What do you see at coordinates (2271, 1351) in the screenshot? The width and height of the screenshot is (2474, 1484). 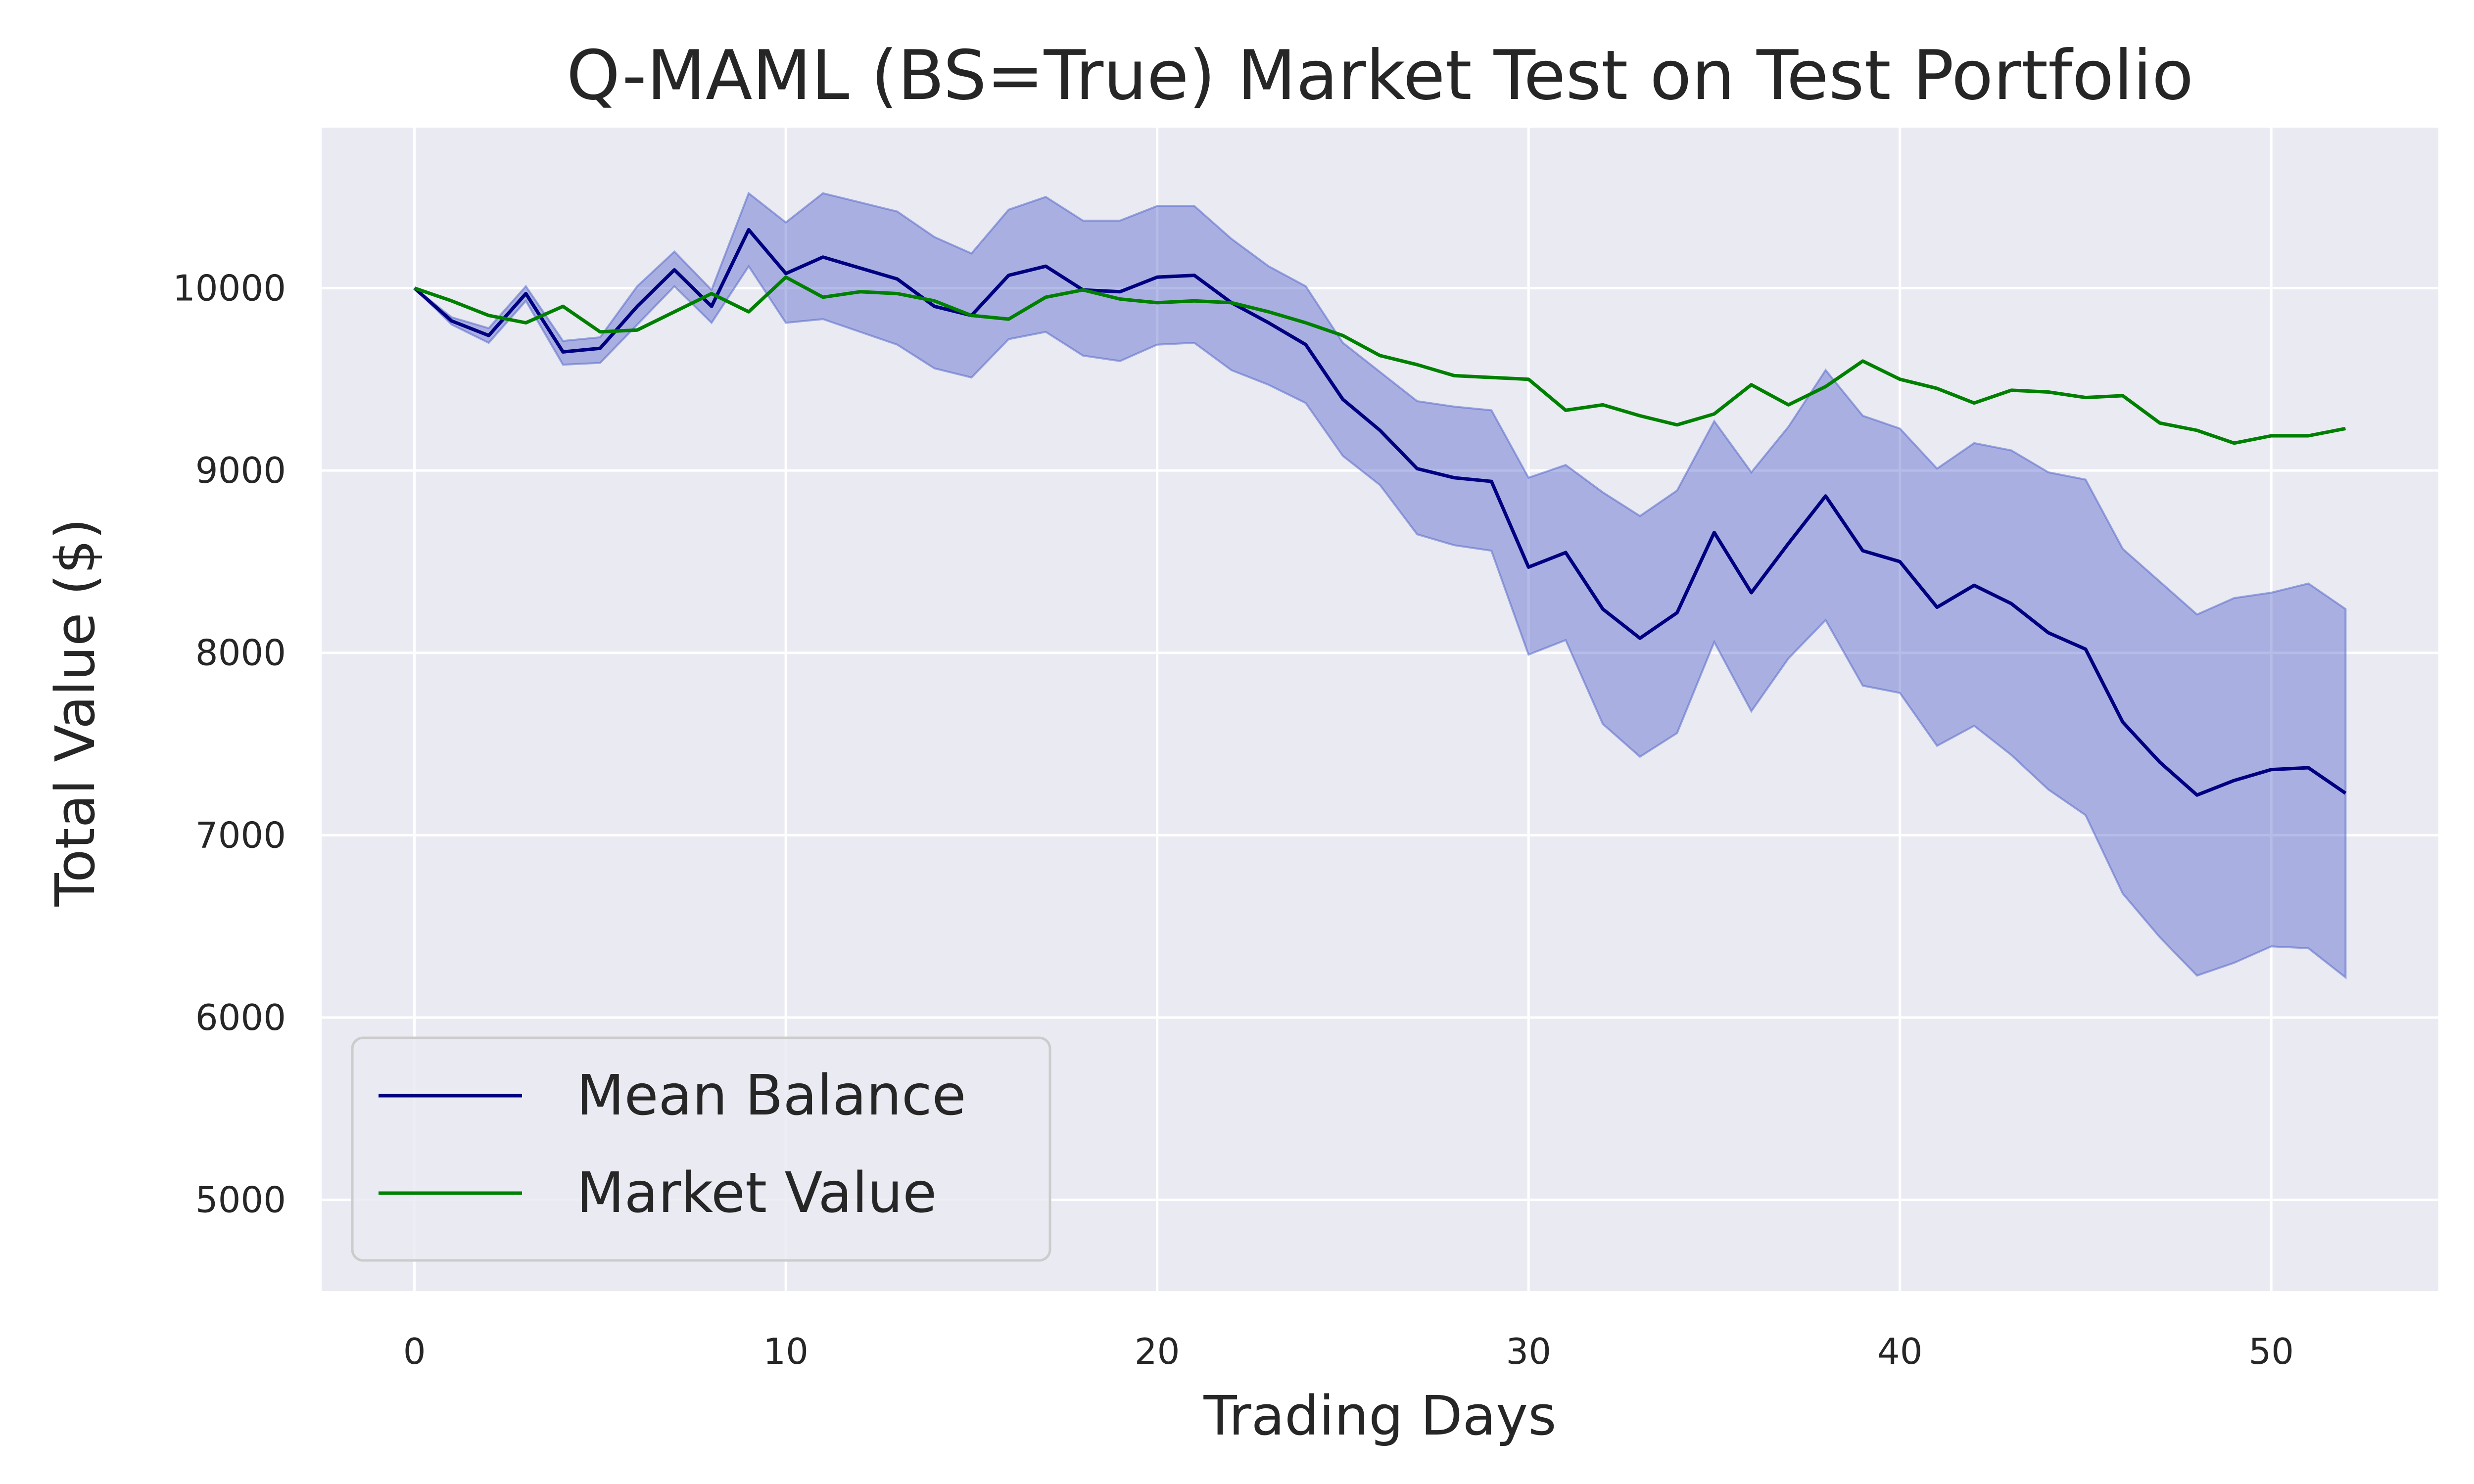 I see `x-tick-label: 50` at bounding box center [2271, 1351].